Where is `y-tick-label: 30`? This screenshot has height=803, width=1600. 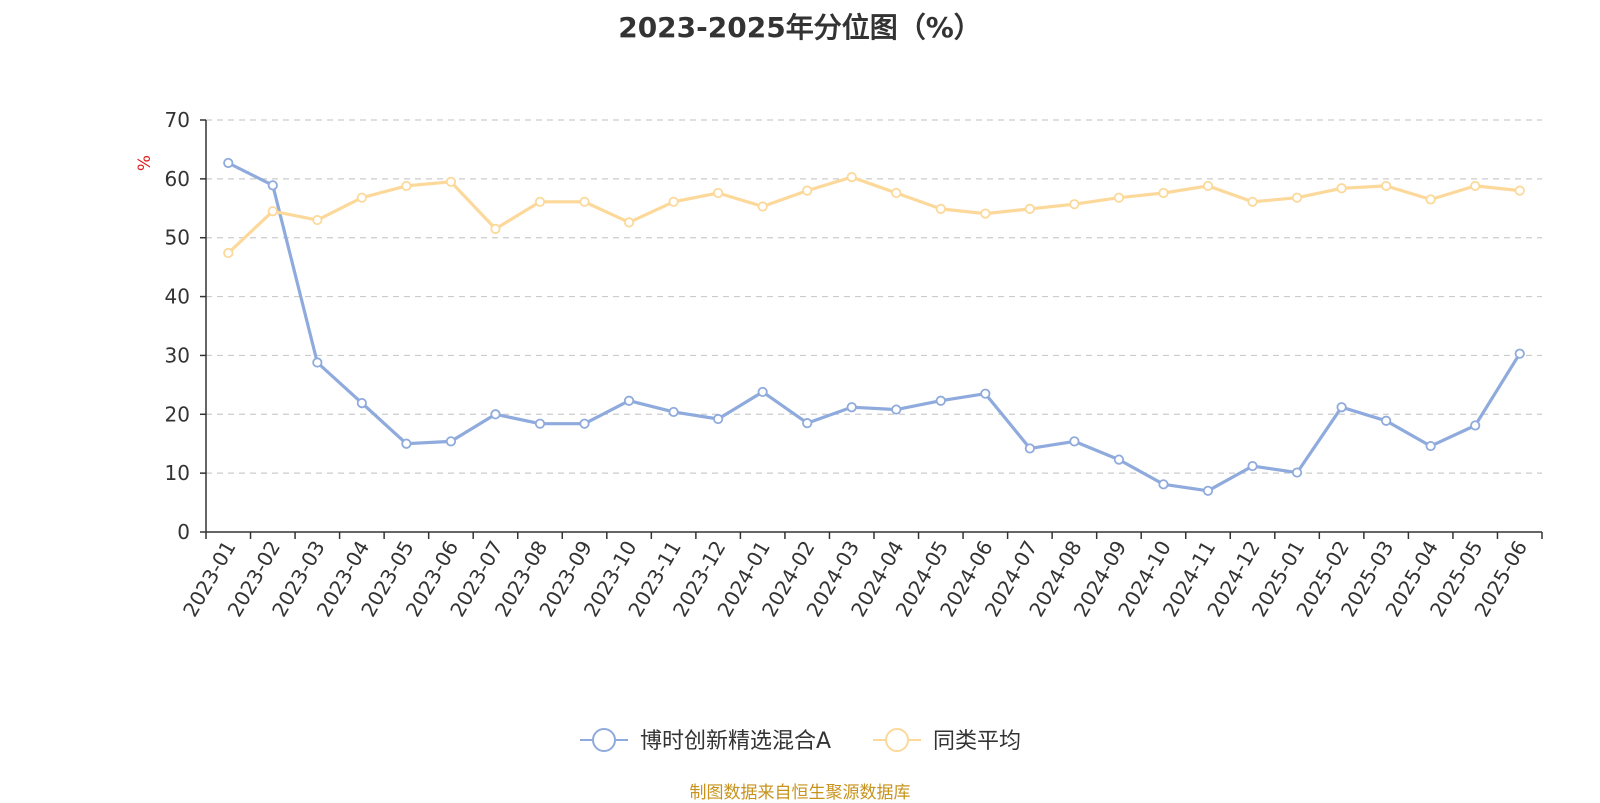 y-tick-label: 30 is located at coordinates (177, 355).